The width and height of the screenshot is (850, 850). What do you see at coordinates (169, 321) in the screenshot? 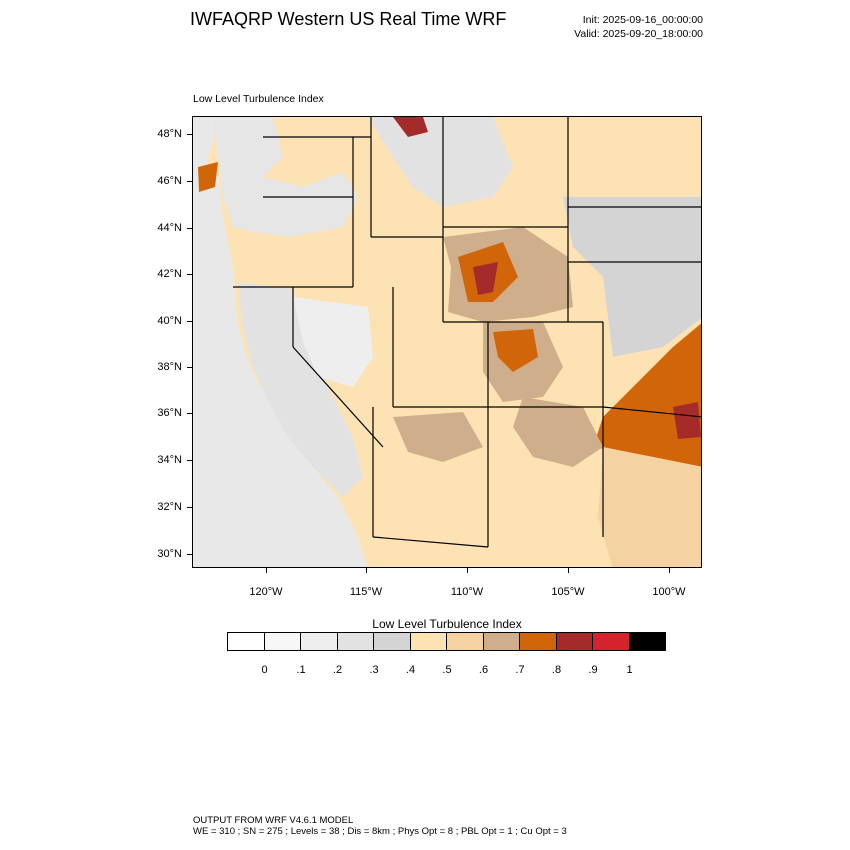
I see `lat-label: 40°N` at bounding box center [169, 321].